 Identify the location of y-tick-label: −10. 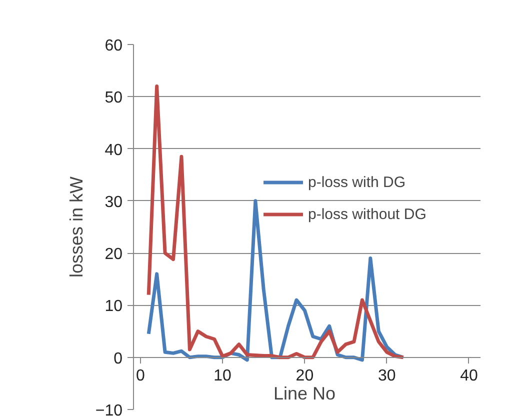
(109, 409).